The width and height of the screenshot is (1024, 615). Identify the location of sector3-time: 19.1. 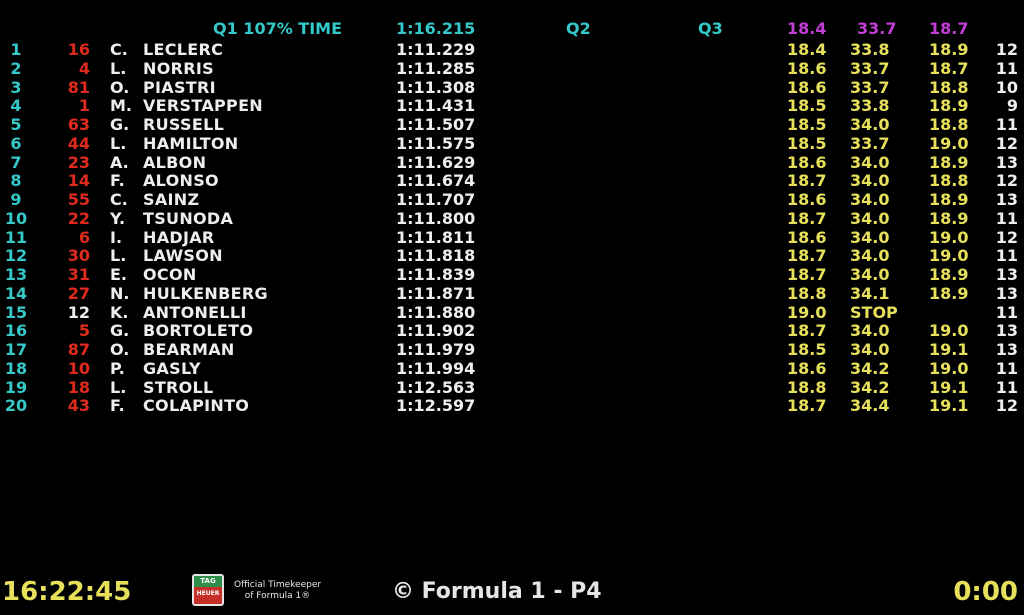
(949, 349).